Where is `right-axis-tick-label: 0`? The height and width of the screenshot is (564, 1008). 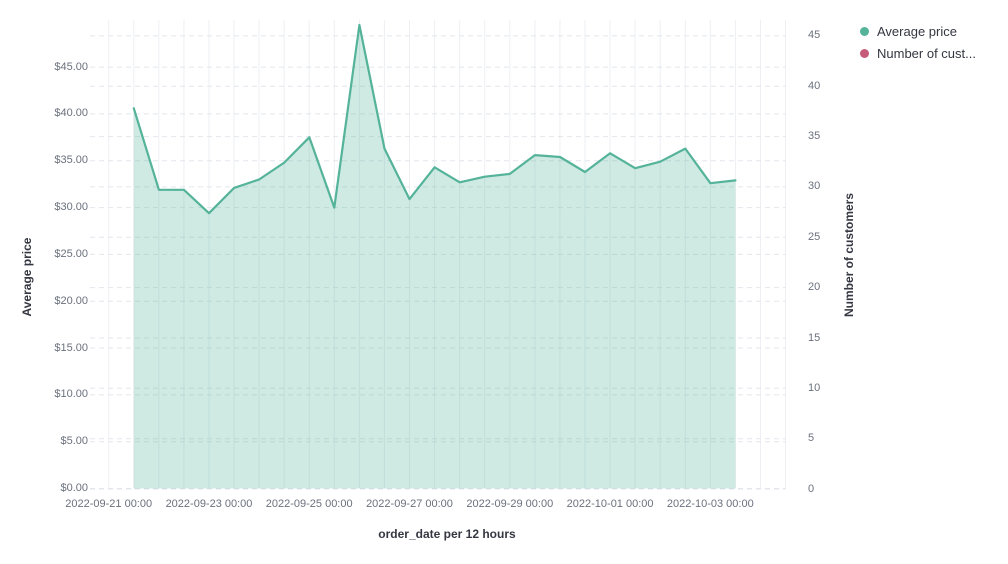 right-axis-tick-label: 0 is located at coordinates (811, 488).